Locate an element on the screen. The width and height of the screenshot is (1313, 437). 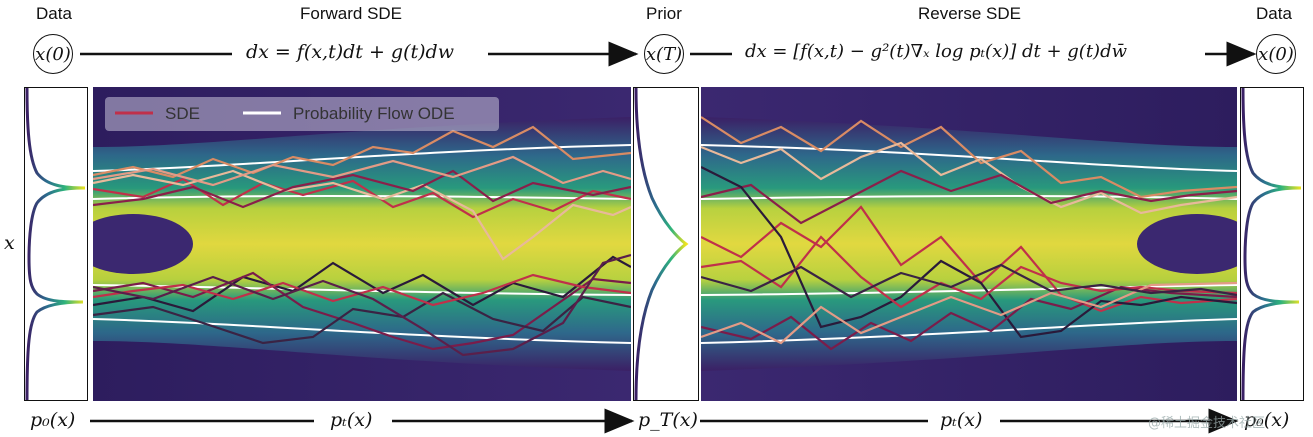
node-x0-left: x(0) is located at coordinates (53, 54).